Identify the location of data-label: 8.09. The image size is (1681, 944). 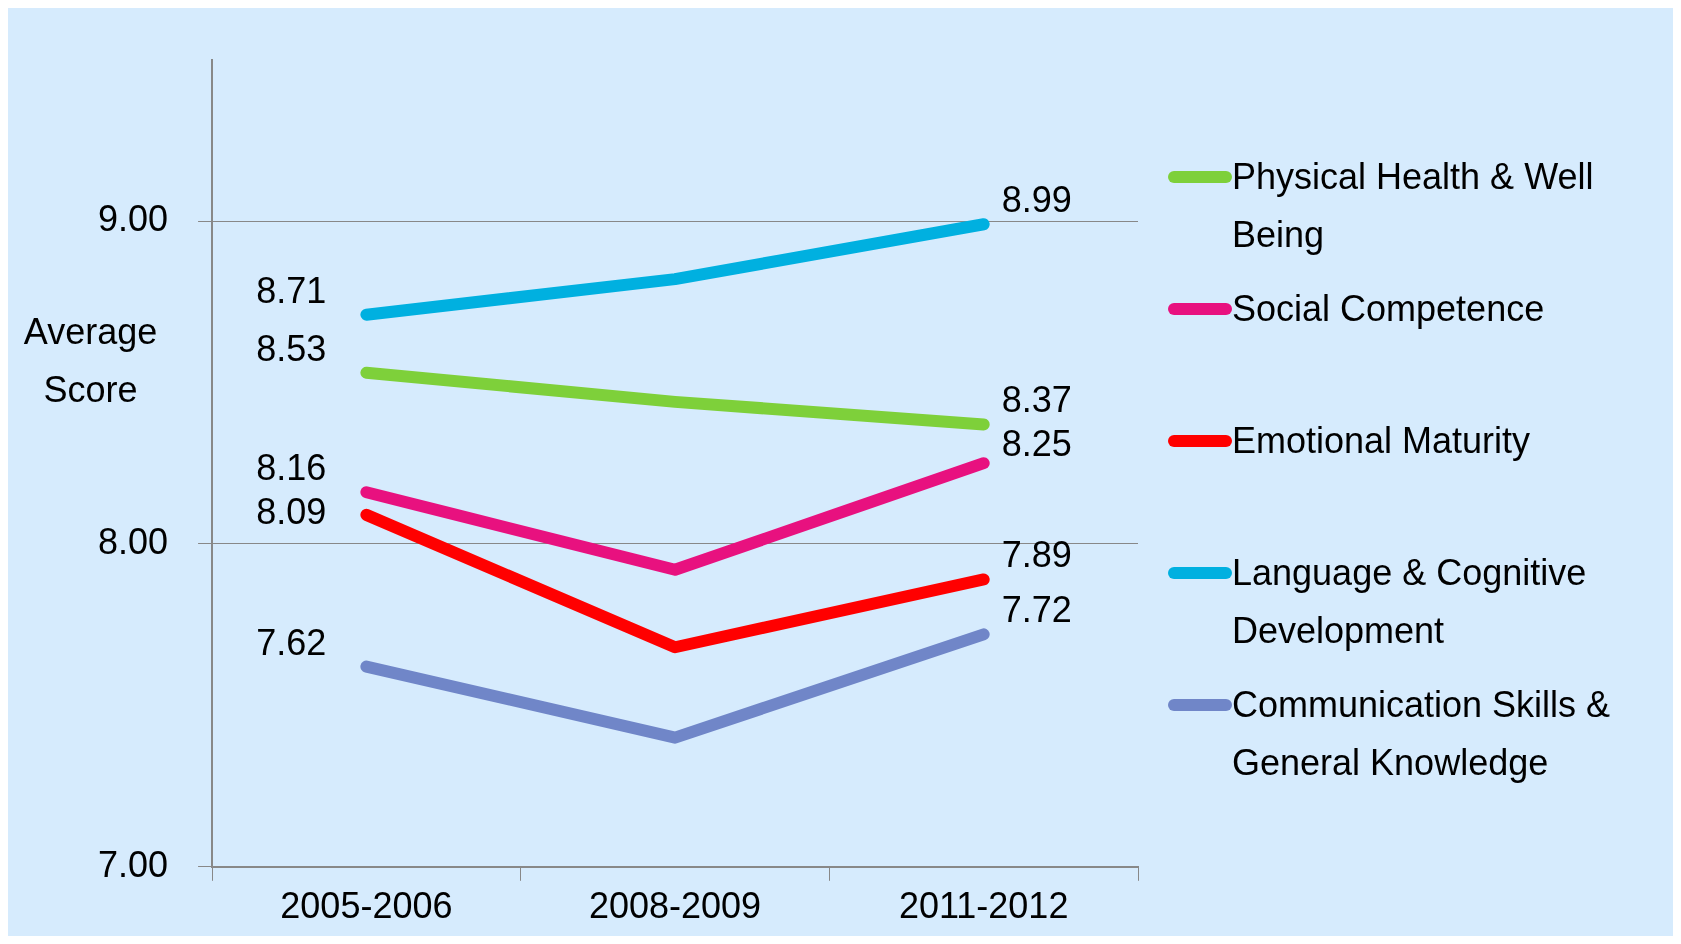
(291, 512).